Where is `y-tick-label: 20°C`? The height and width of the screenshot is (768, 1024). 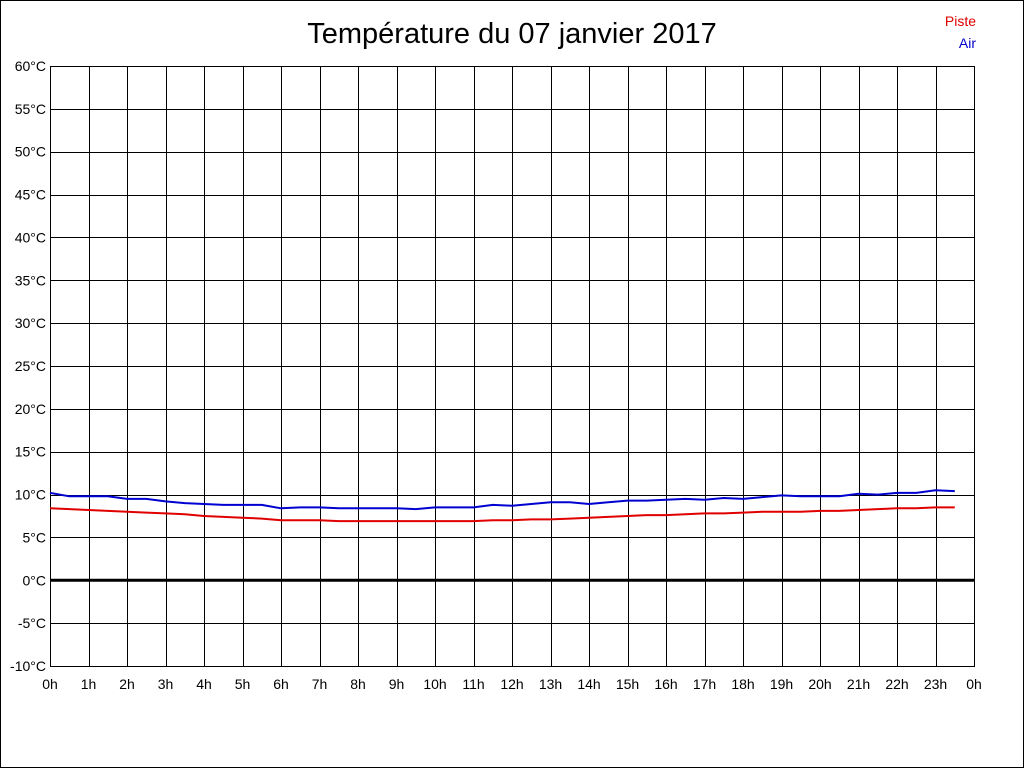 y-tick-label: 20°C is located at coordinates (30, 409).